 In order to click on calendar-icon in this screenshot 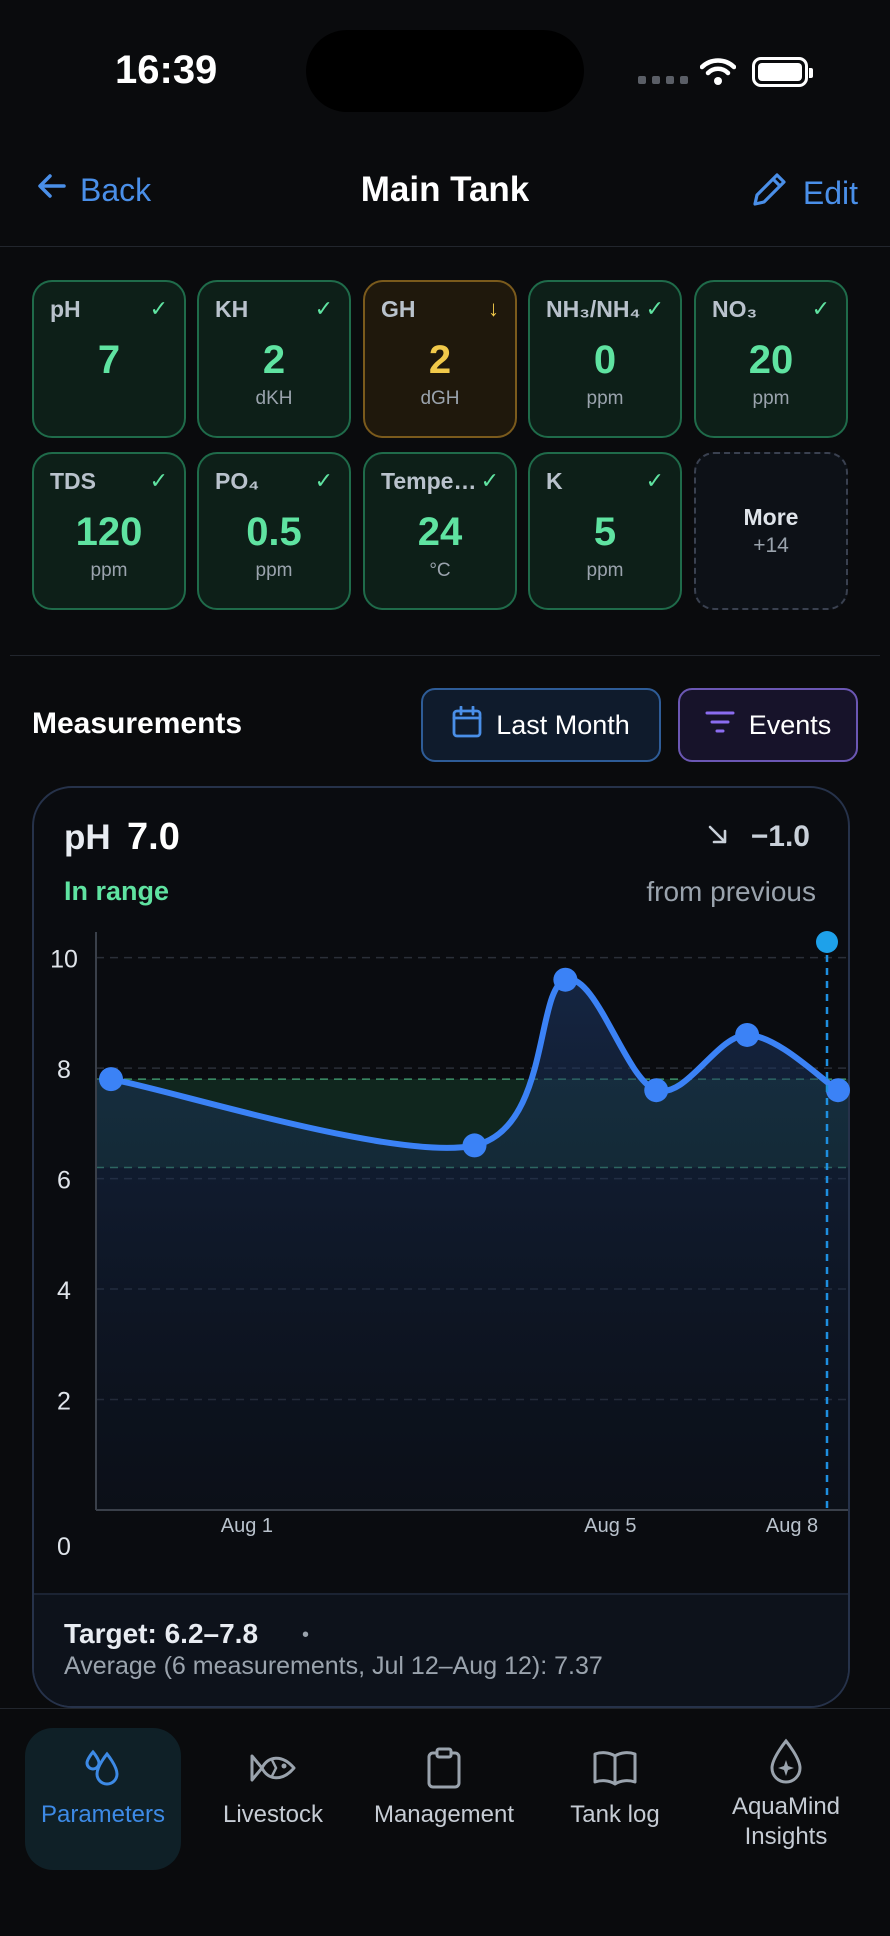, I will do `click(467, 725)`.